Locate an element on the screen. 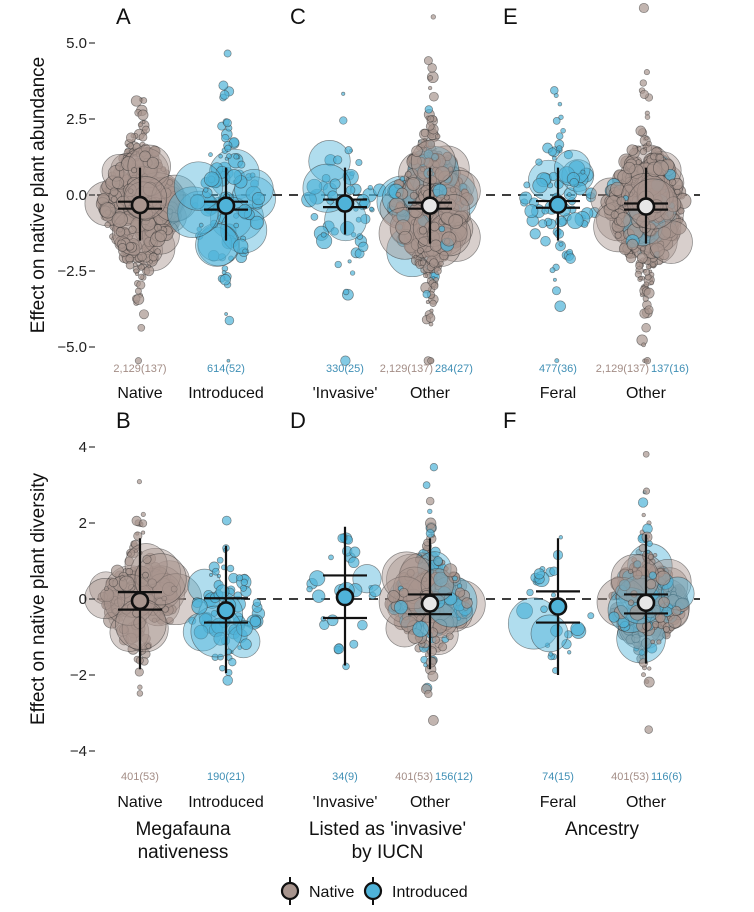 The width and height of the screenshot is (754, 912). sample-size-label: 614(52) is located at coordinates (226, 369).